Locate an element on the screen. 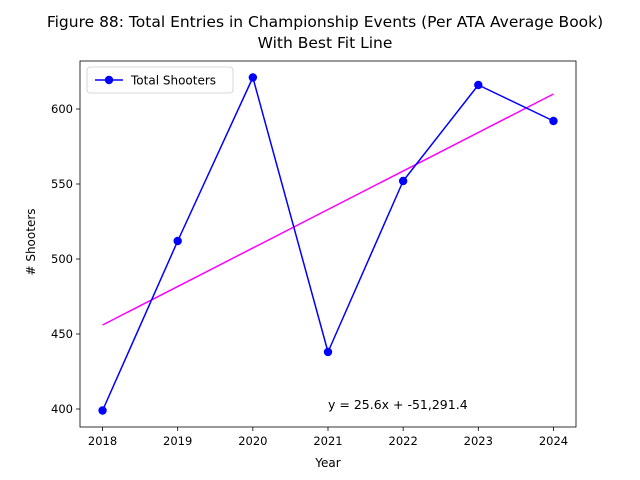  y-tick-label-550: 550 is located at coordinates (62, 184).